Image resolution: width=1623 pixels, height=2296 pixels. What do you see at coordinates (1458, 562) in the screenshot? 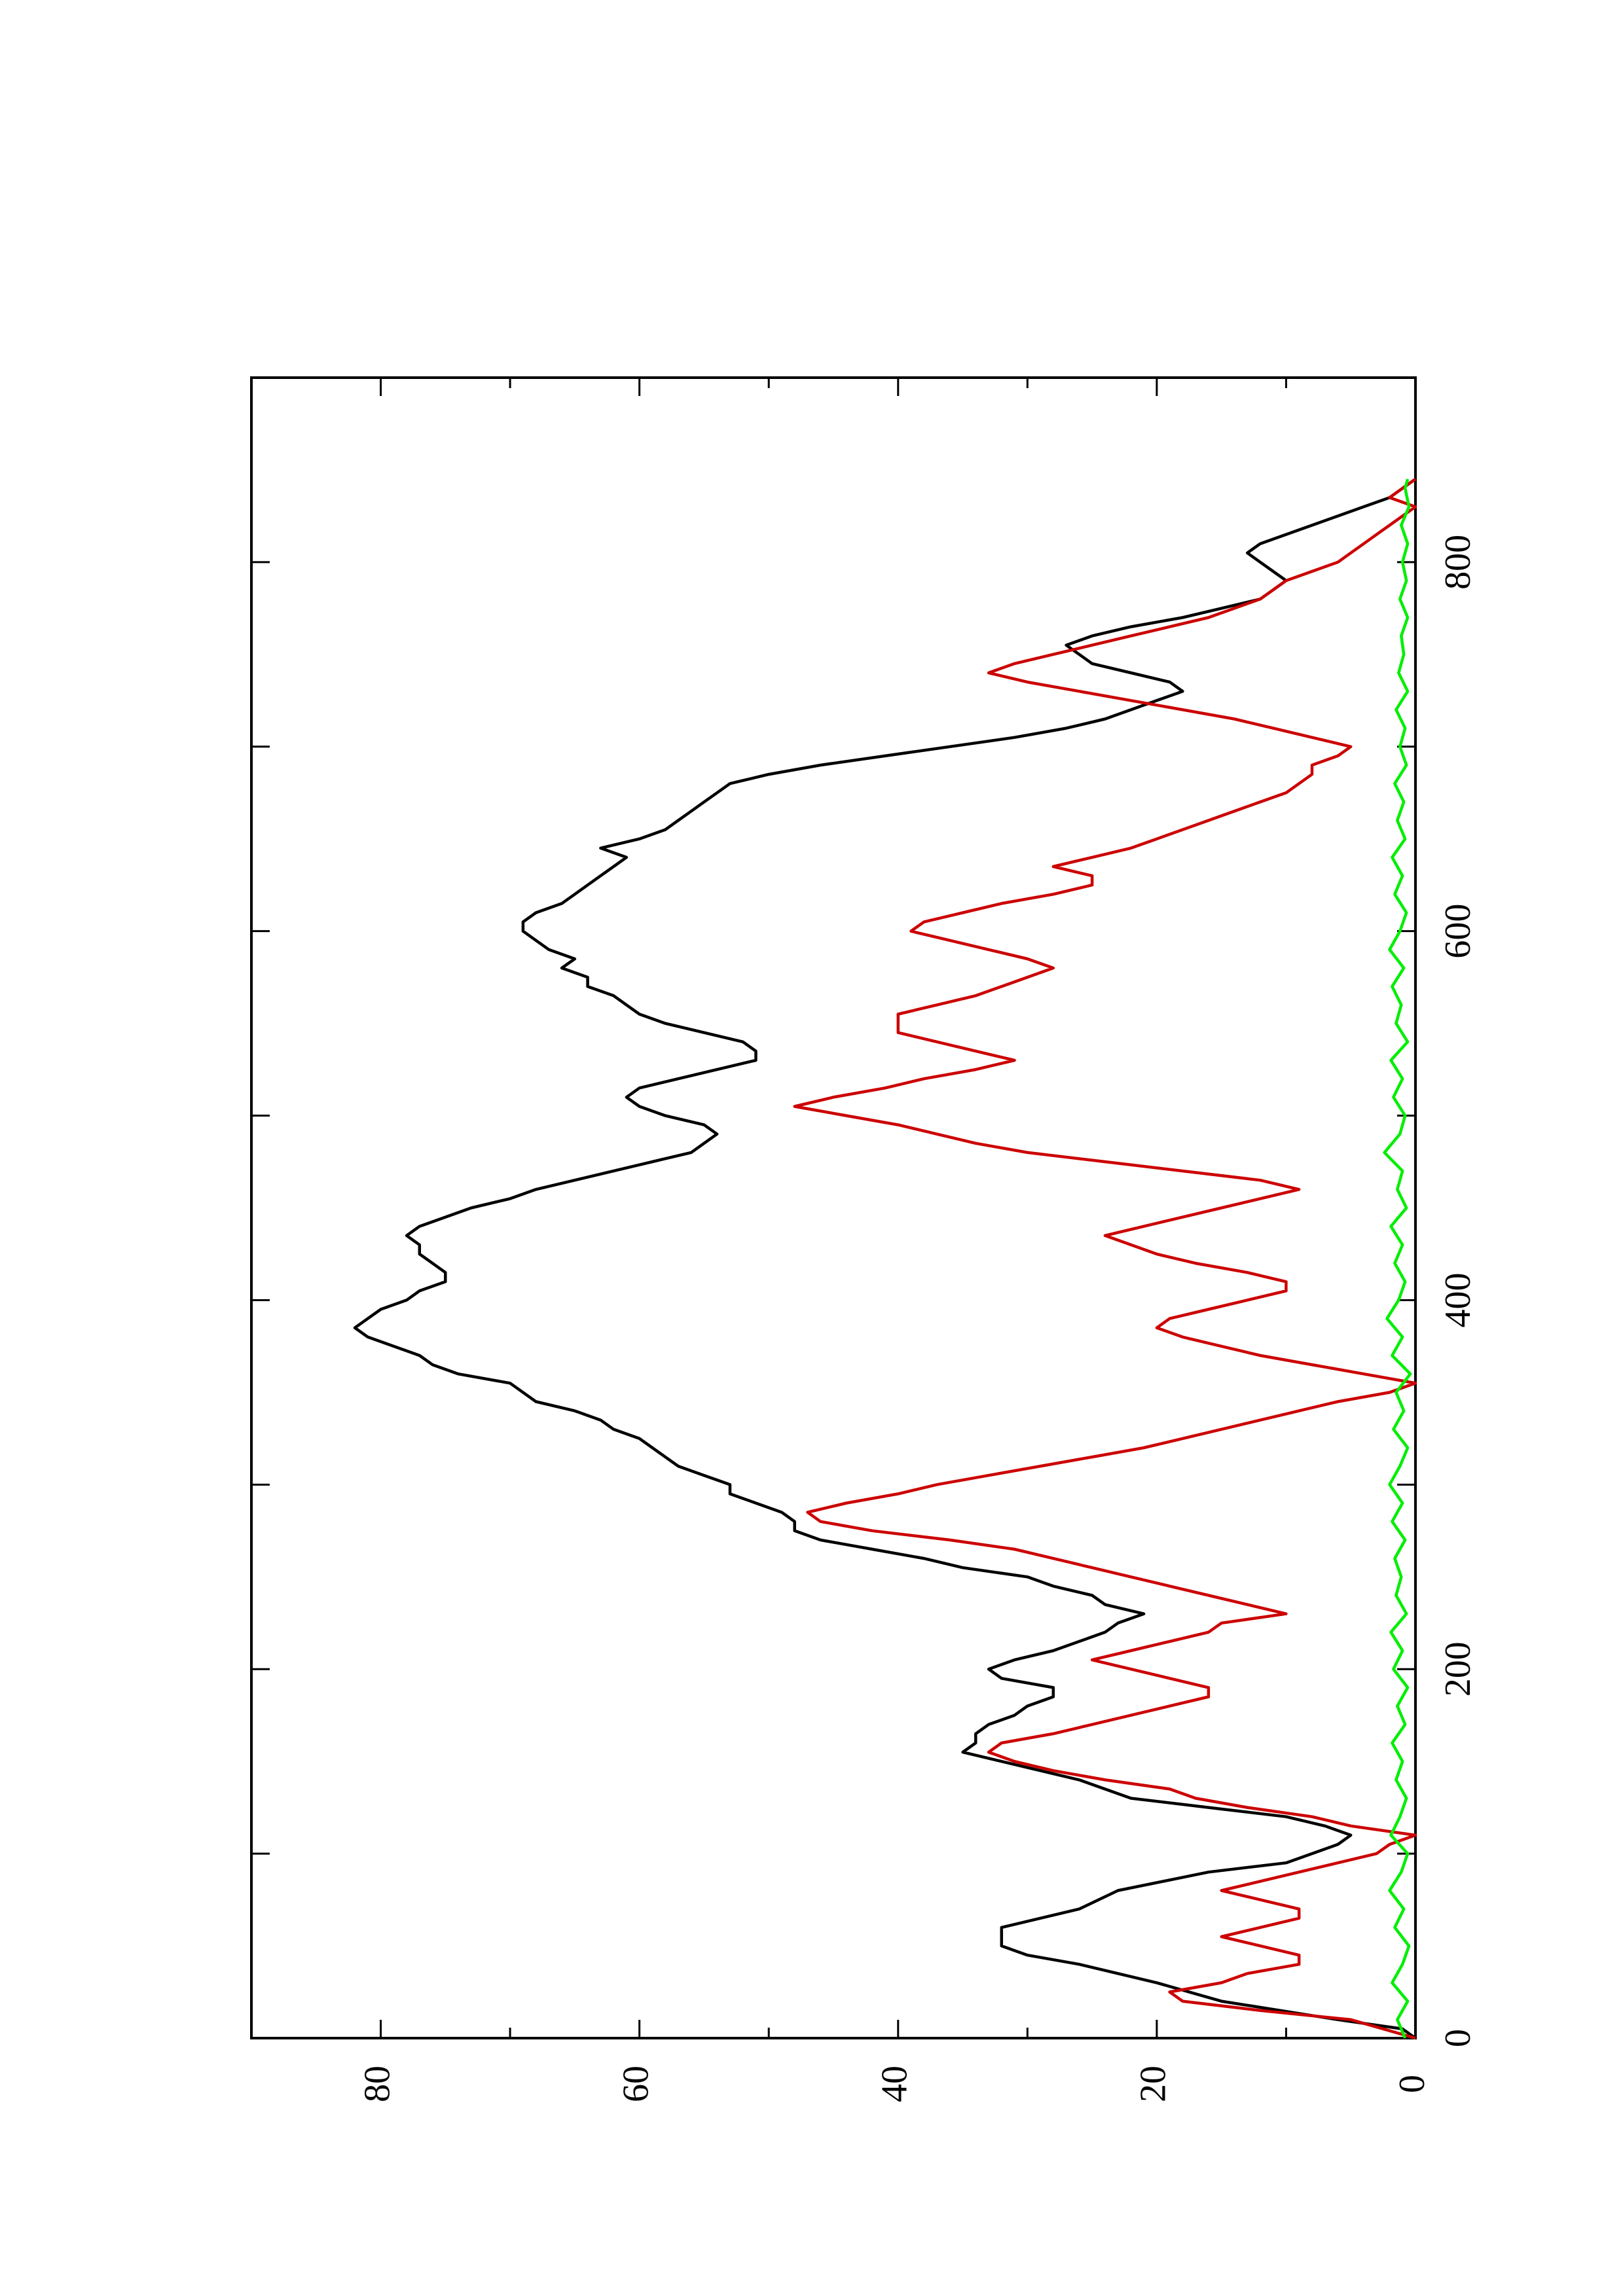
I see `x-tick-label: 800` at bounding box center [1458, 562].